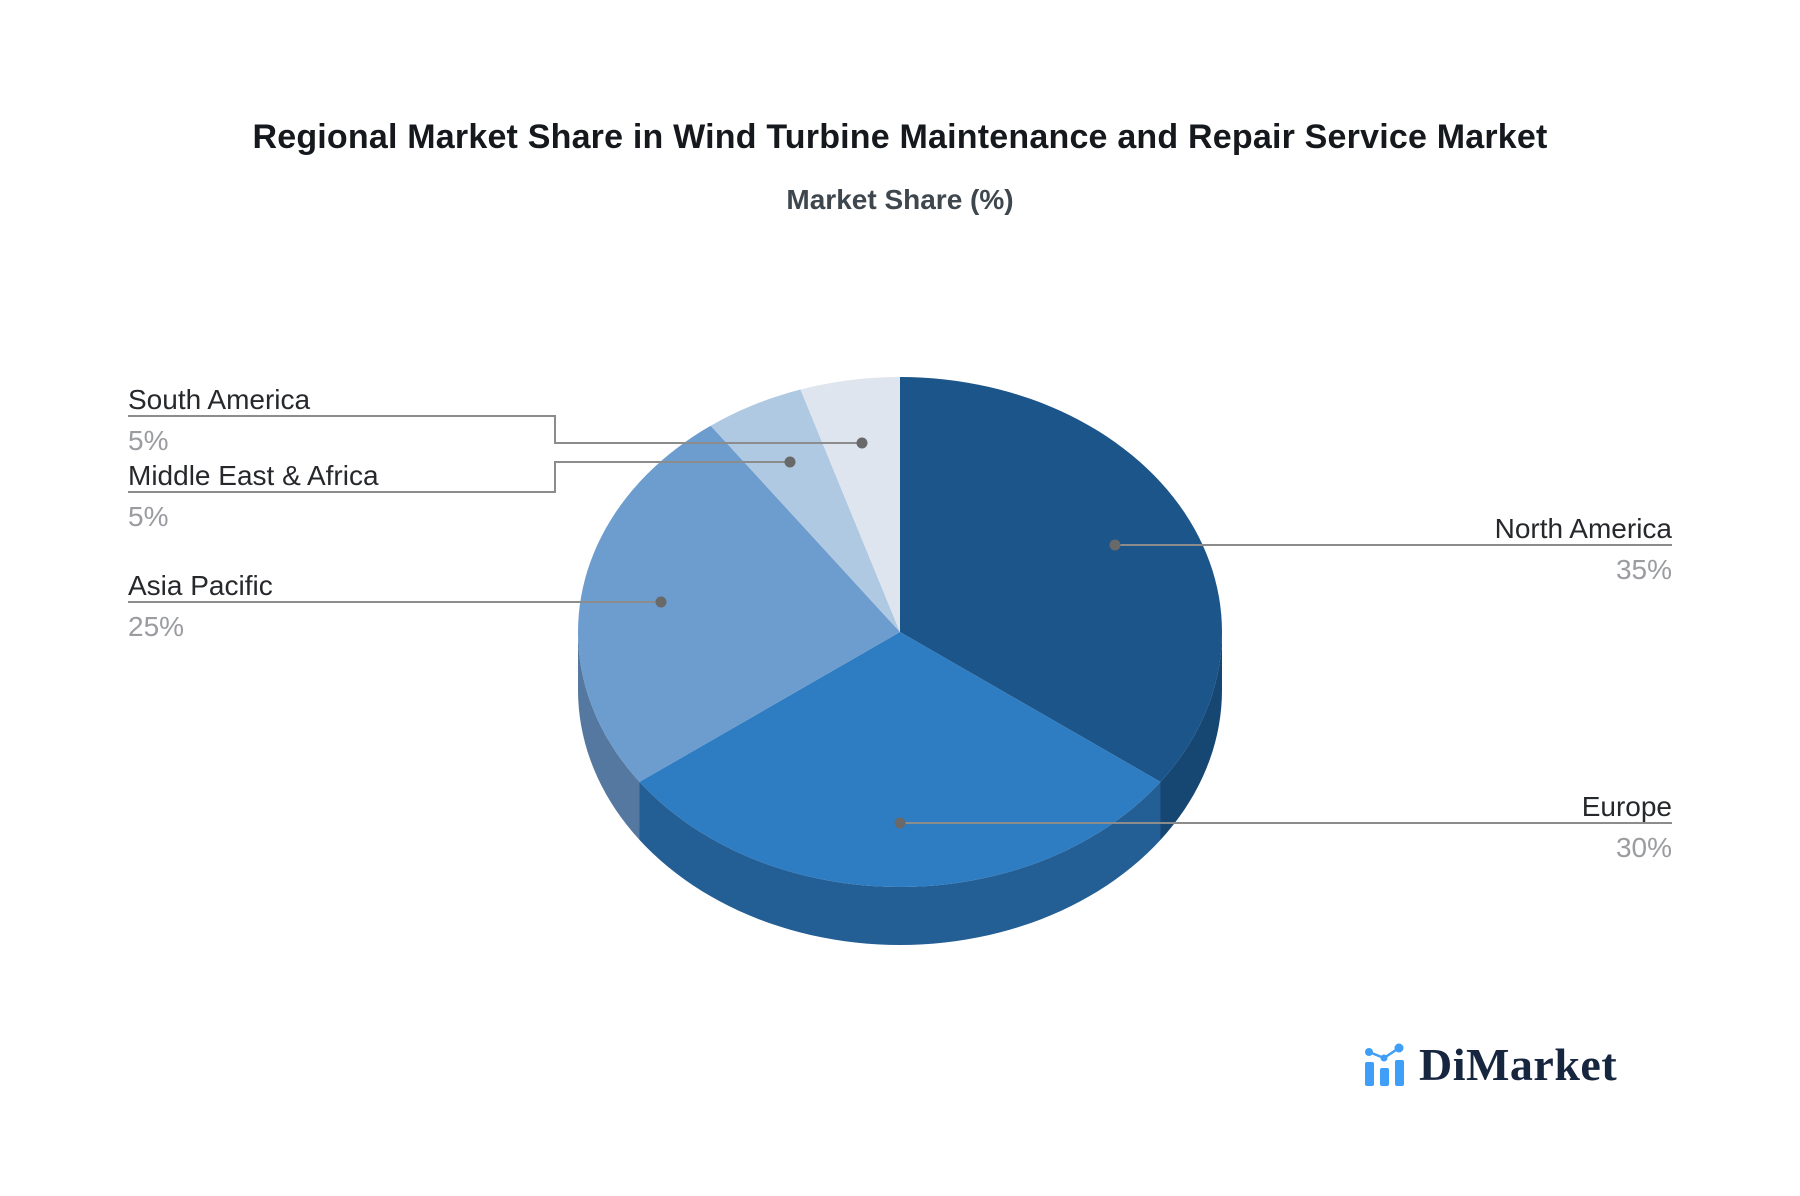  What do you see at coordinates (200, 585) in the screenshot?
I see `callout-label: Asia Pacific` at bounding box center [200, 585].